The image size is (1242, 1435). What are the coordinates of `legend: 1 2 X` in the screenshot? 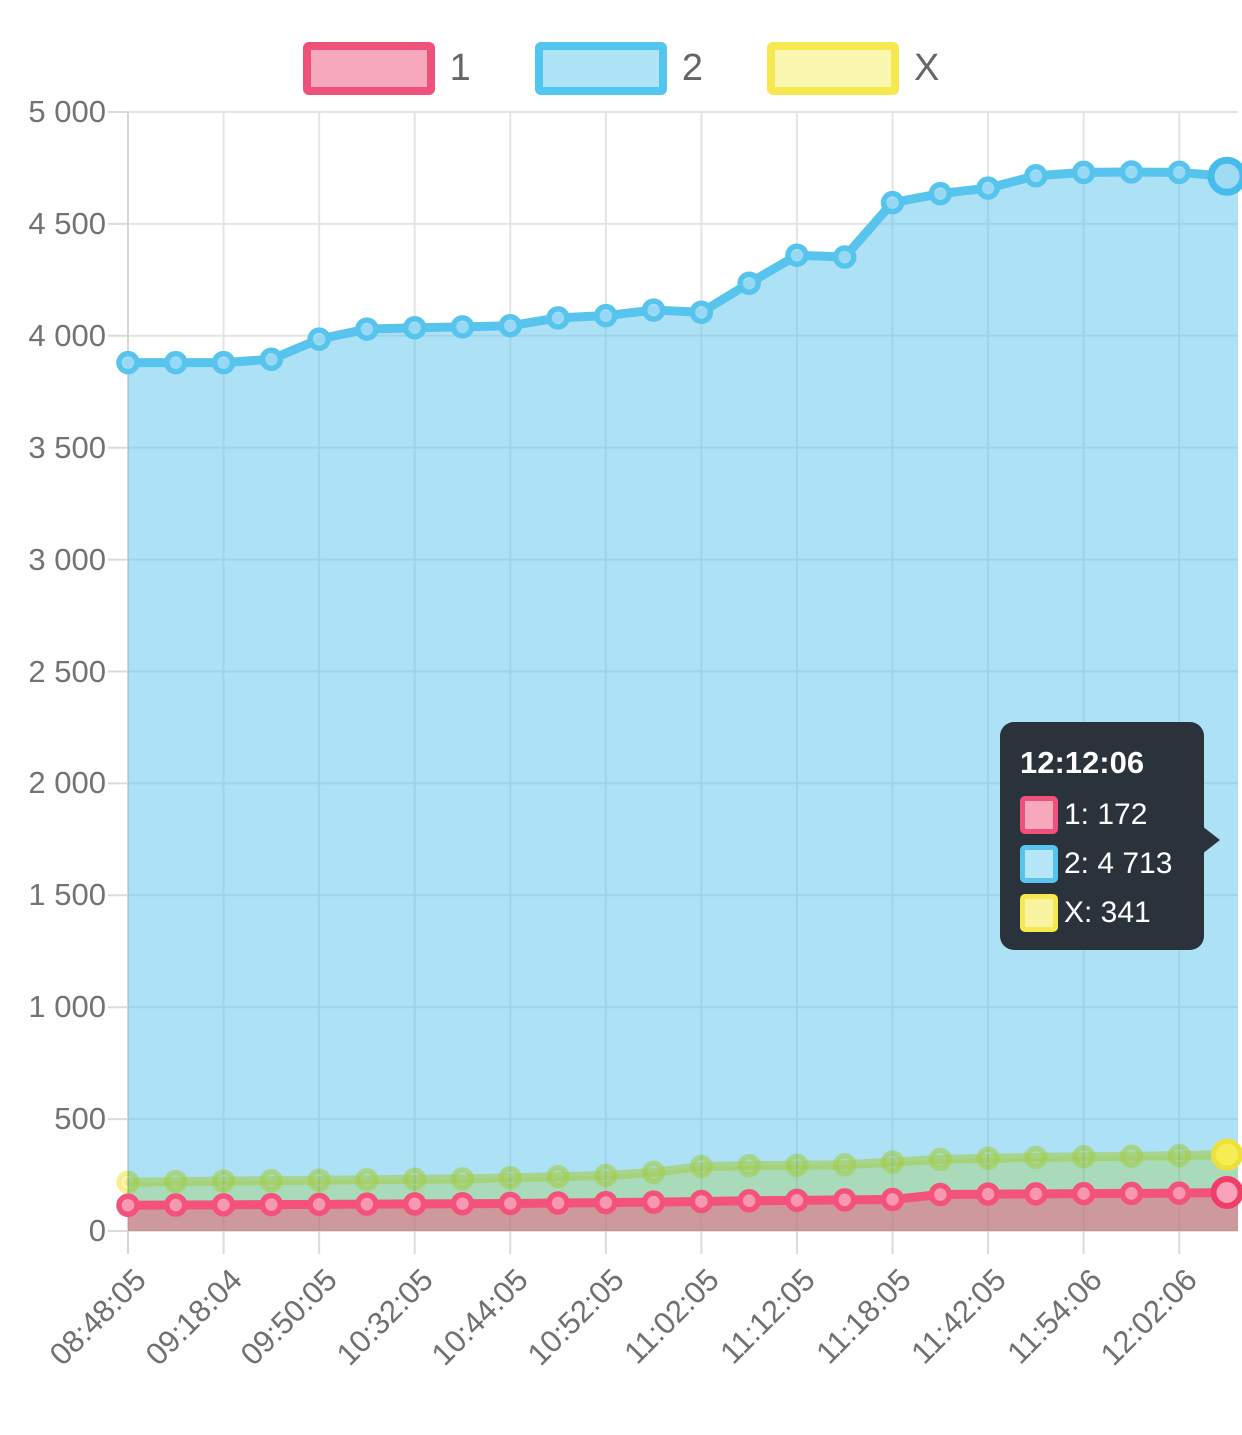 It's located at (621, 68).